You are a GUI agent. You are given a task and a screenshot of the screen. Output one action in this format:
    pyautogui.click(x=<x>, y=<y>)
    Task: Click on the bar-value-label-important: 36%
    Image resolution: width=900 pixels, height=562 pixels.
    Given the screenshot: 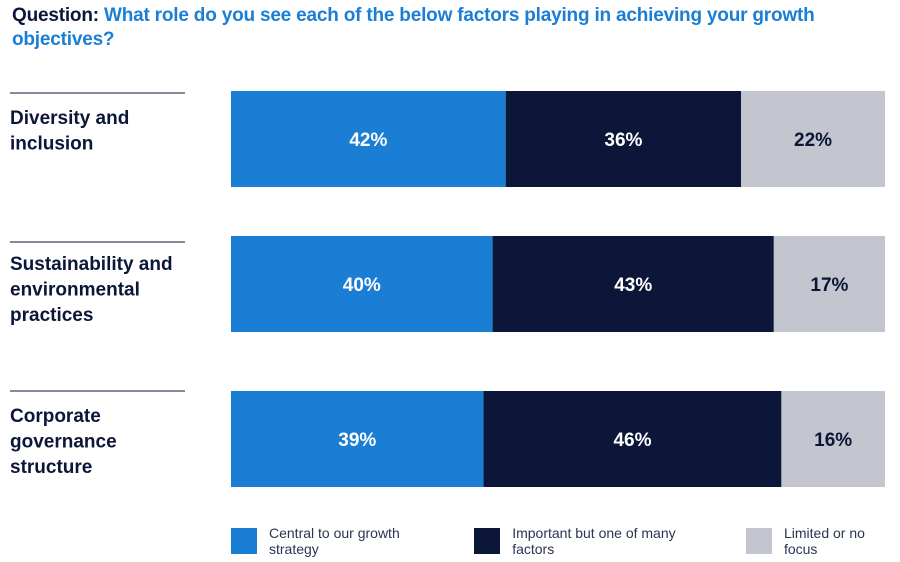 What is the action you would take?
    pyautogui.click(x=623, y=140)
    